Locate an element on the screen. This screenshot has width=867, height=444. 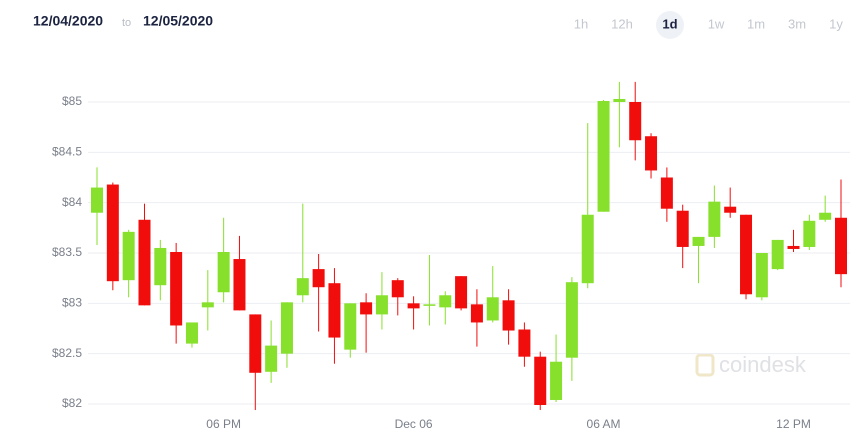
range-button: 1d is located at coordinates (669, 23).